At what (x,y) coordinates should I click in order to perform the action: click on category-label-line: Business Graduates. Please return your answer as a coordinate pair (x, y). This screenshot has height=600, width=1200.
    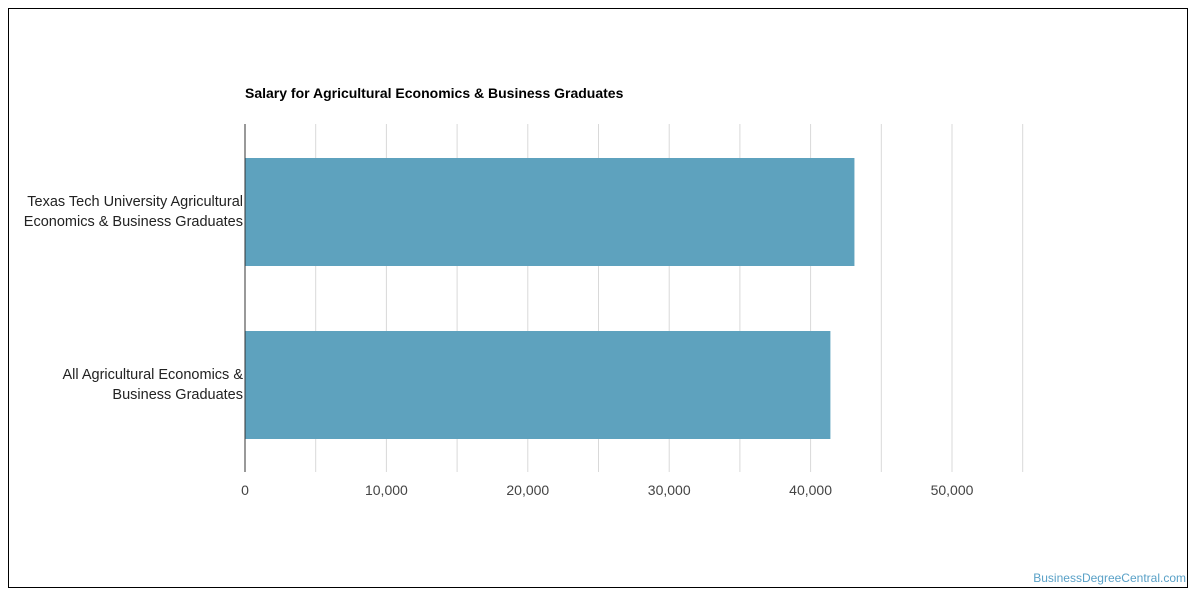
    Looking at the image, I should click on (177, 395).